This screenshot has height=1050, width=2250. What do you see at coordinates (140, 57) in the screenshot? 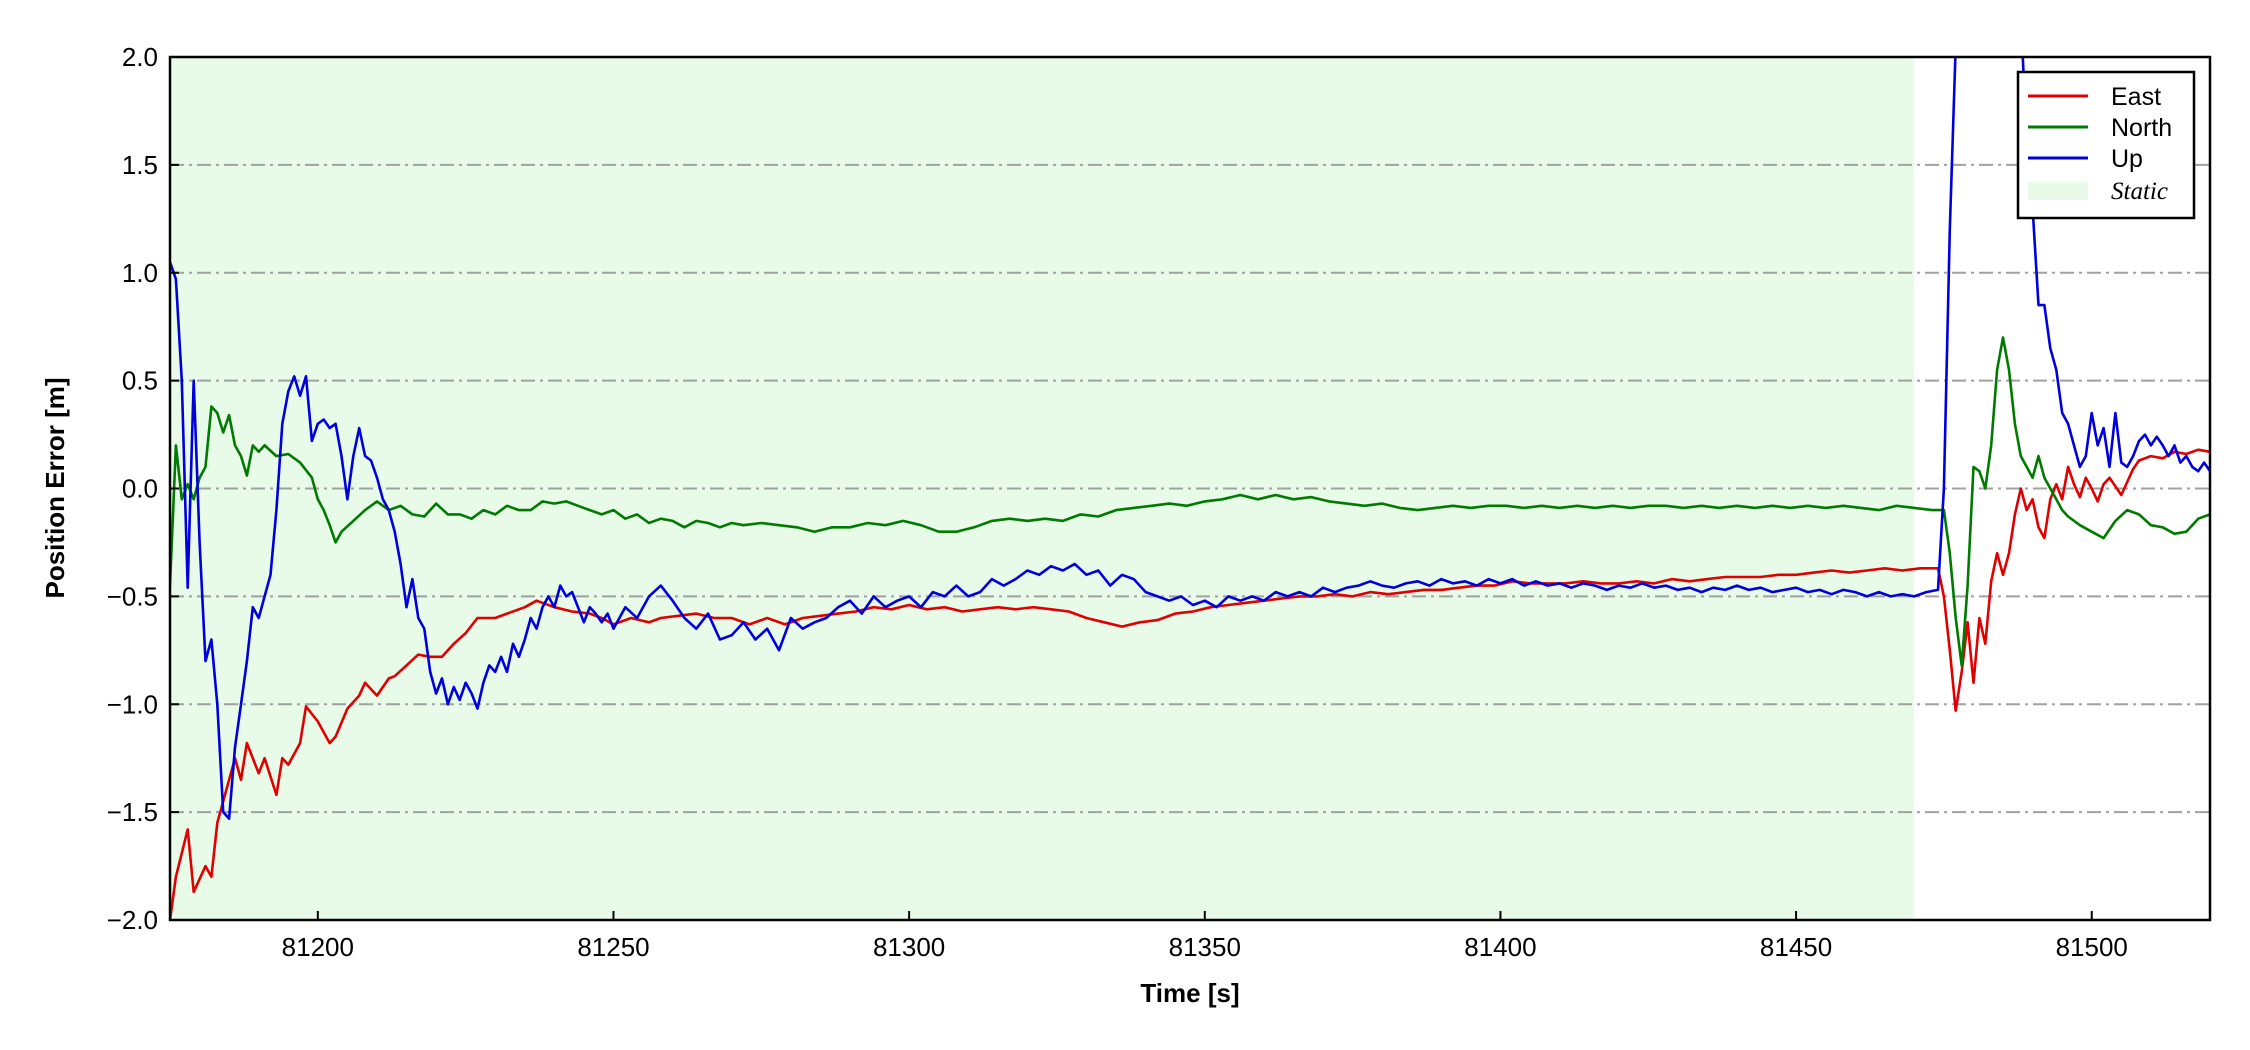
I see `y-tick-label: 2.0` at bounding box center [140, 57].